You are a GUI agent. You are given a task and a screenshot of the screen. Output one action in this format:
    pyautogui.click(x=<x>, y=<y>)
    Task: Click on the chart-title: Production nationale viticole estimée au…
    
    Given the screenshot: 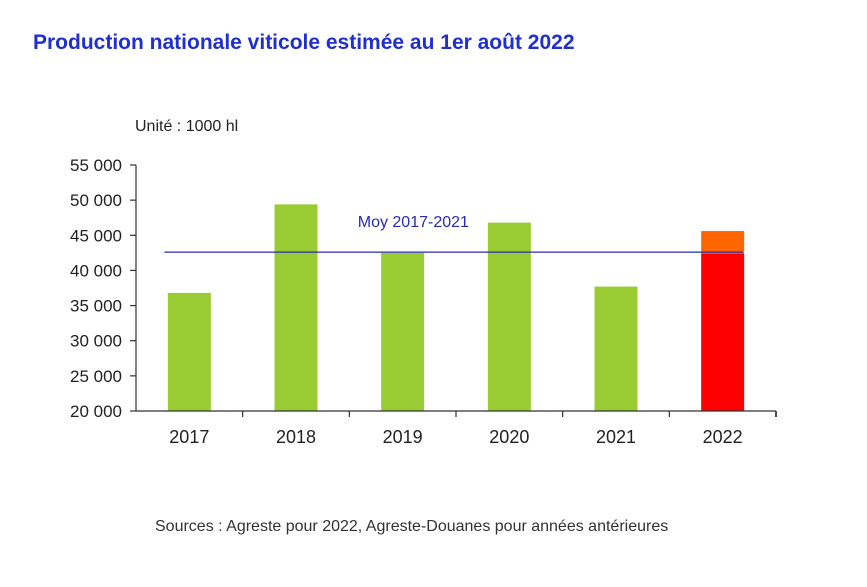 What is the action you would take?
    pyautogui.click(x=304, y=42)
    